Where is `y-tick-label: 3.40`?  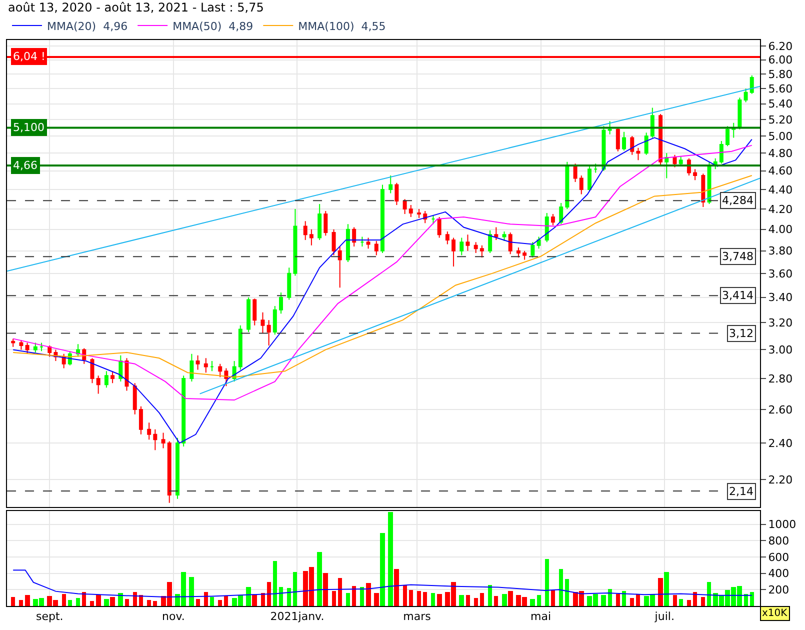
y-tick-label: 3.40 is located at coordinates (780, 297).